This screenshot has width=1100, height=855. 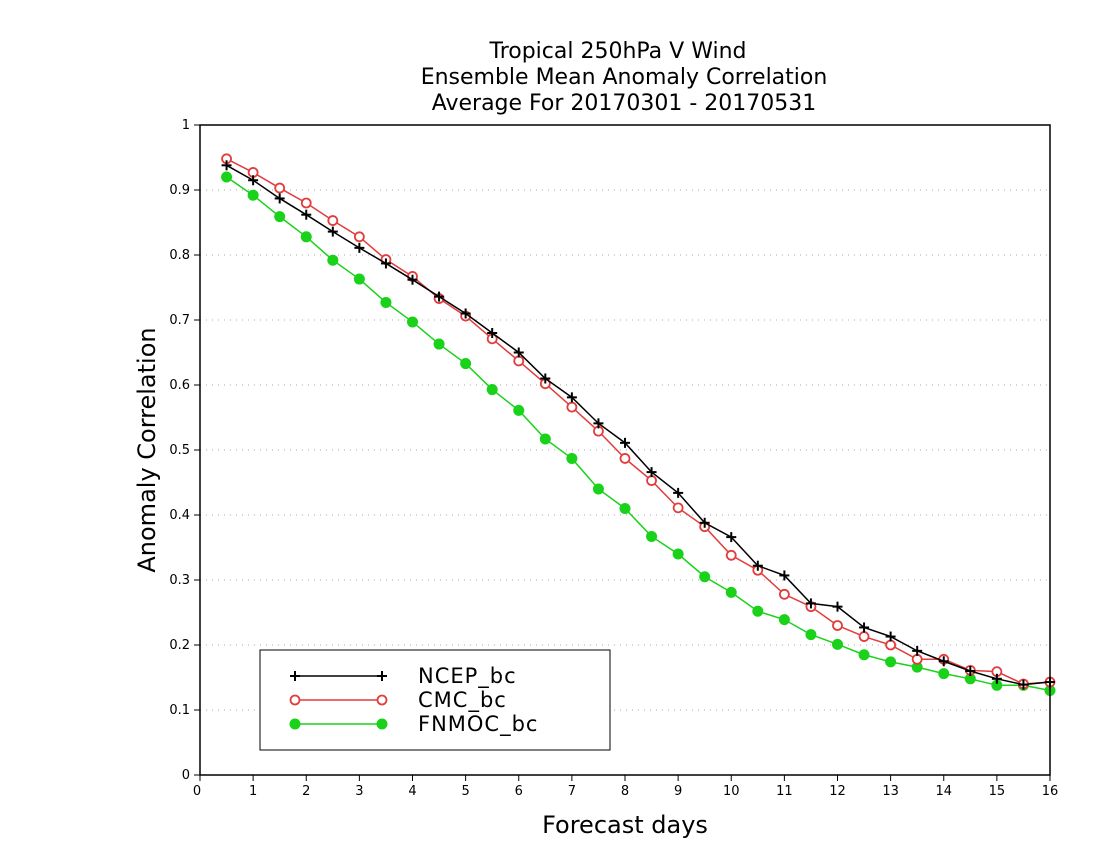 I want to click on x-tick-label: 14, so click(x=943, y=791).